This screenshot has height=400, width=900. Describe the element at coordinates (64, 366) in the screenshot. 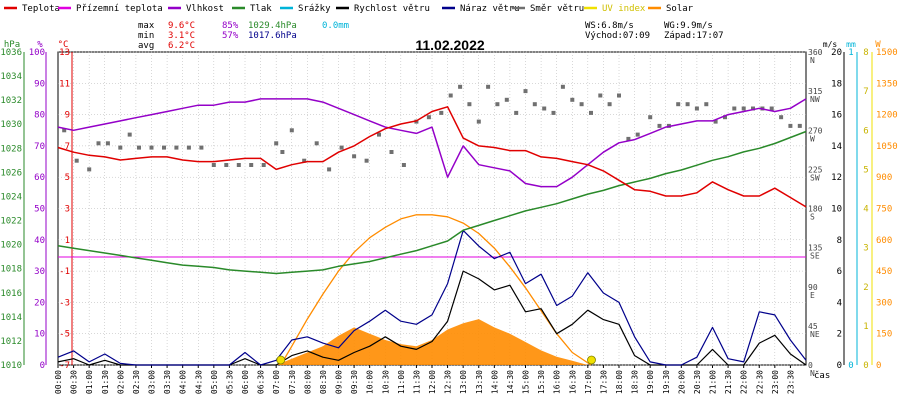

I see `temperature-tick-label: -7` at that location.